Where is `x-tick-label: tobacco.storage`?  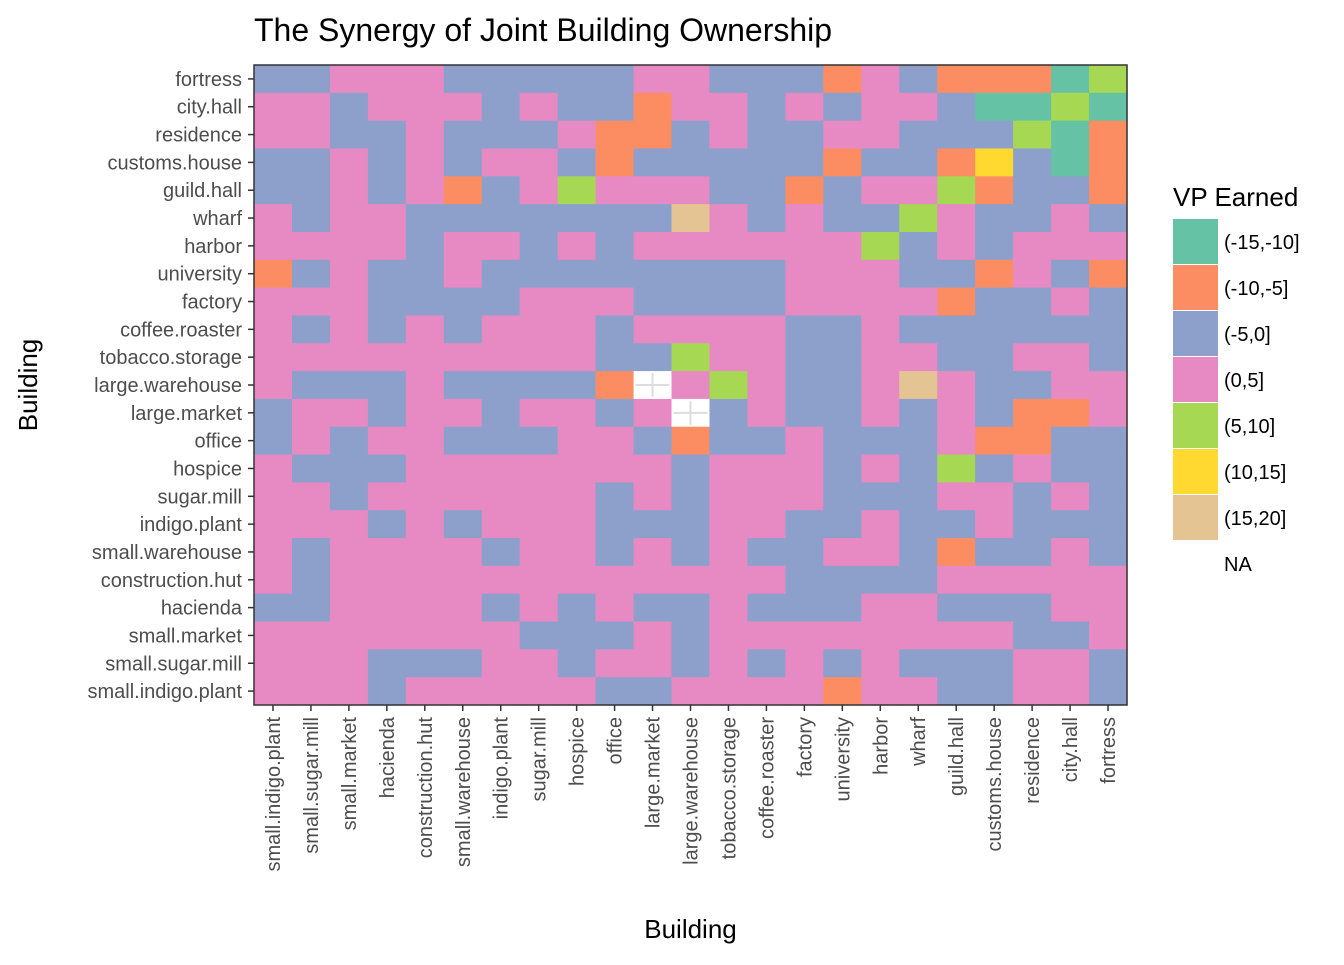 x-tick-label: tobacco.storage is located at coordinates (729, 788).